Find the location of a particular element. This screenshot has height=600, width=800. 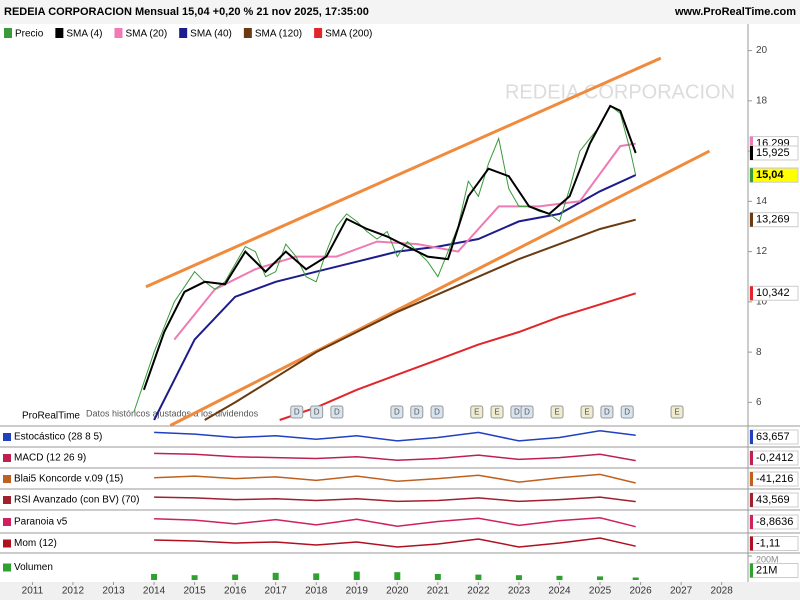

y-tick-label: 200M is located at coordinates (767, 559).